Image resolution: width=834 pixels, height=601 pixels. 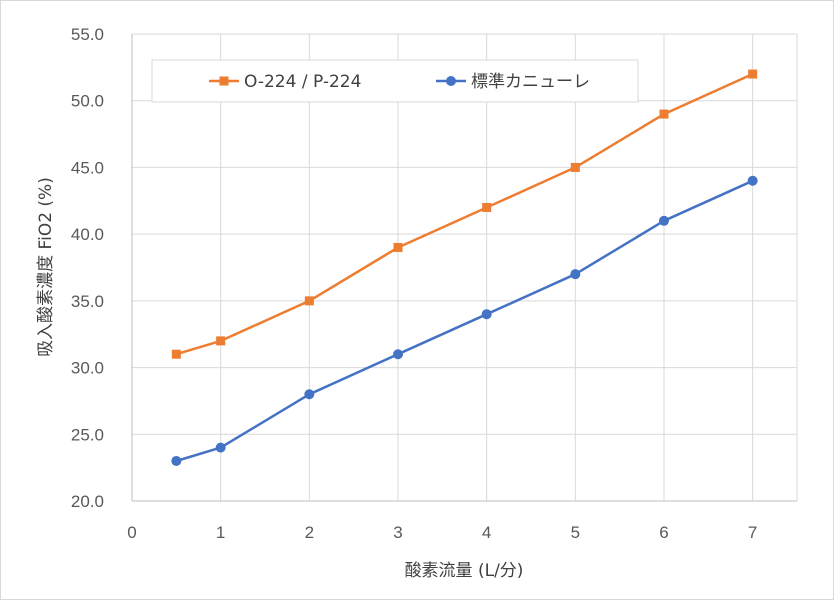 What do you see at coordinates (87, 167) in the screenshot?
I see `y-tick-label: 45.0` at bounding box center [87, 167].